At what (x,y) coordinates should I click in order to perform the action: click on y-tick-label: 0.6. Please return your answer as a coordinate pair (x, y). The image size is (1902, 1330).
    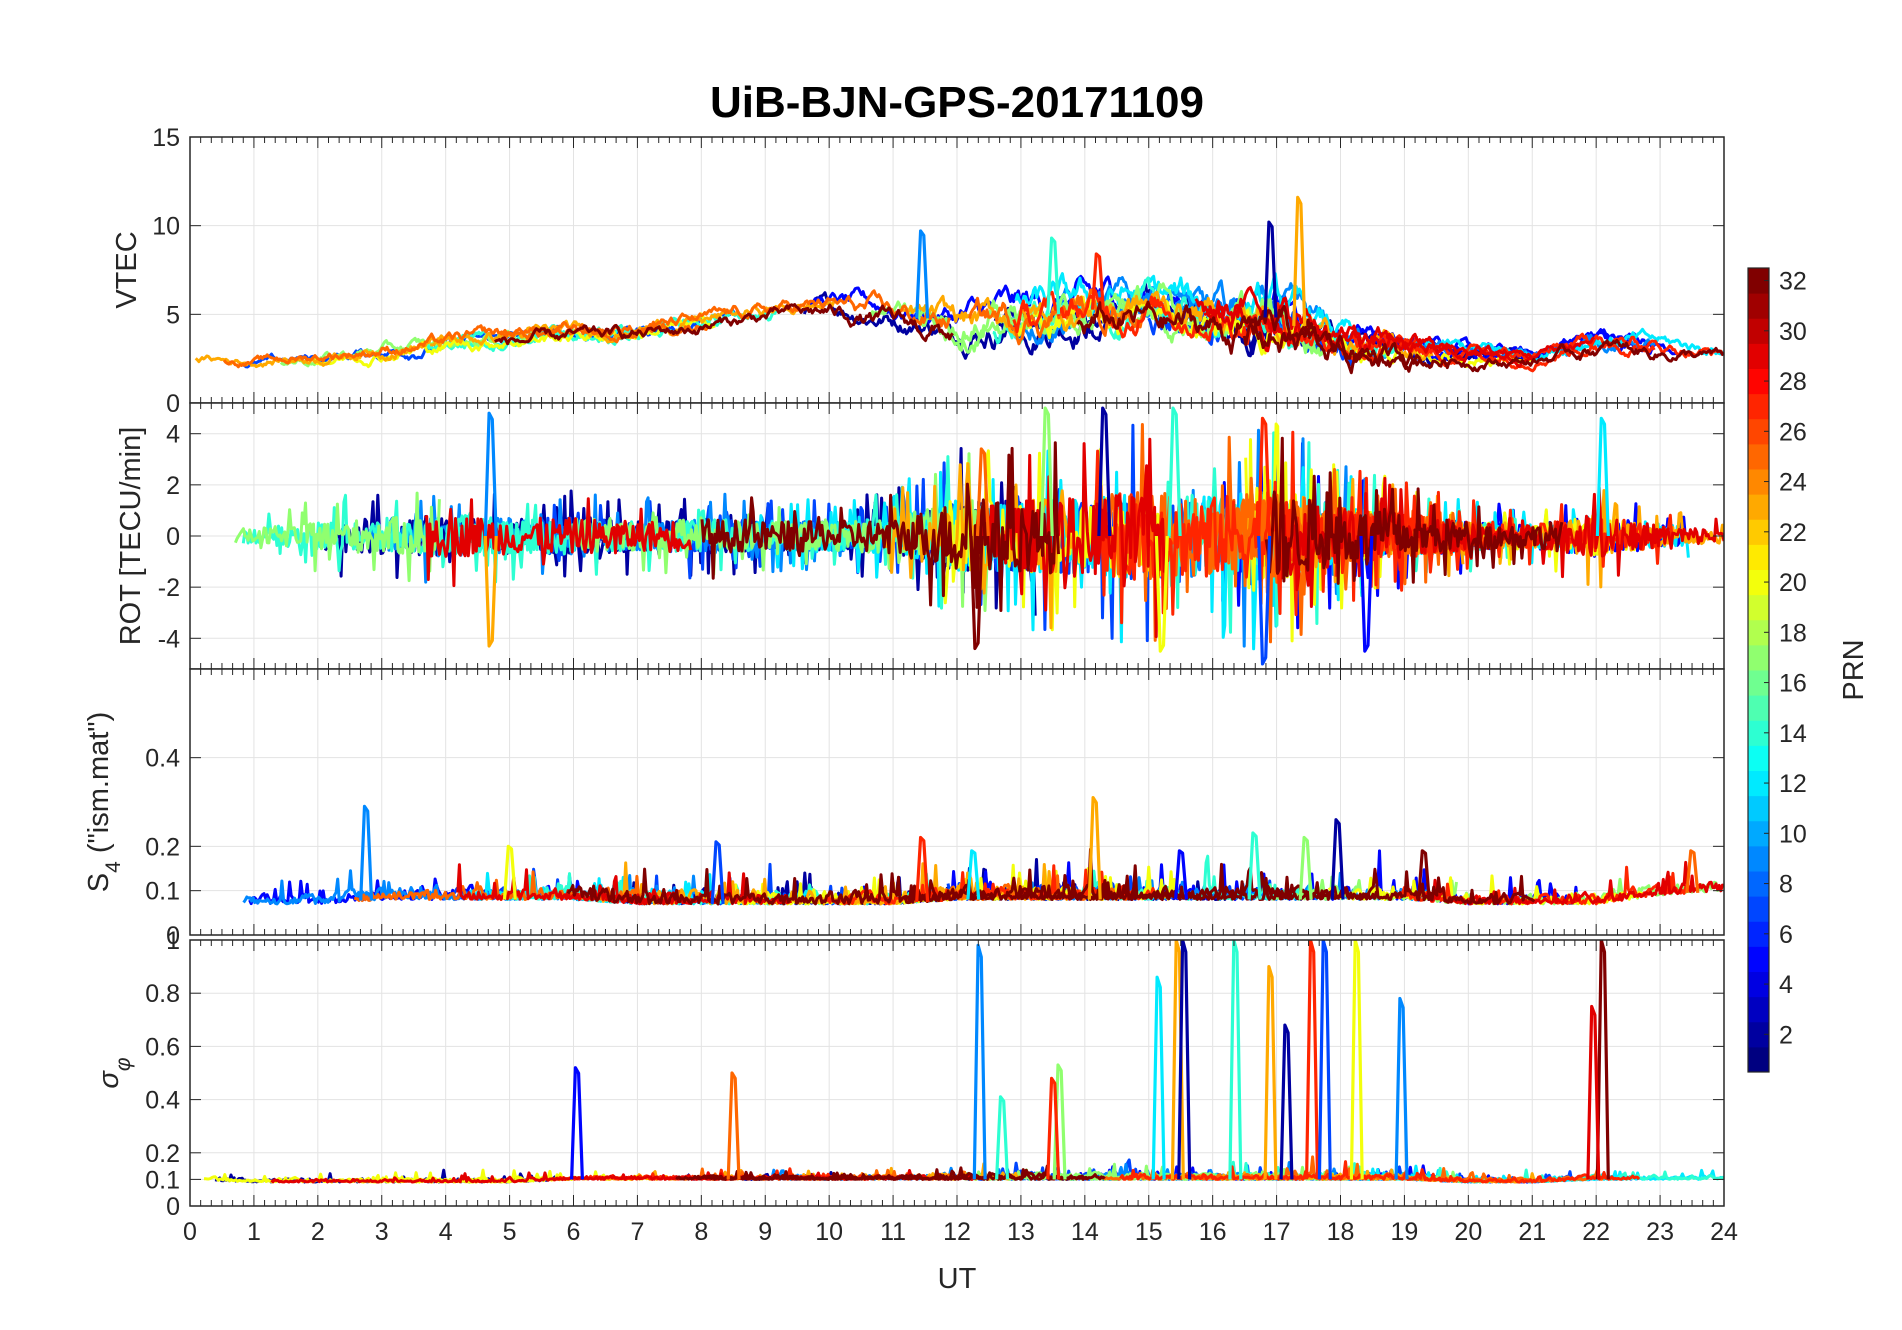
    Looking at the image, I should click on (162, 1047).